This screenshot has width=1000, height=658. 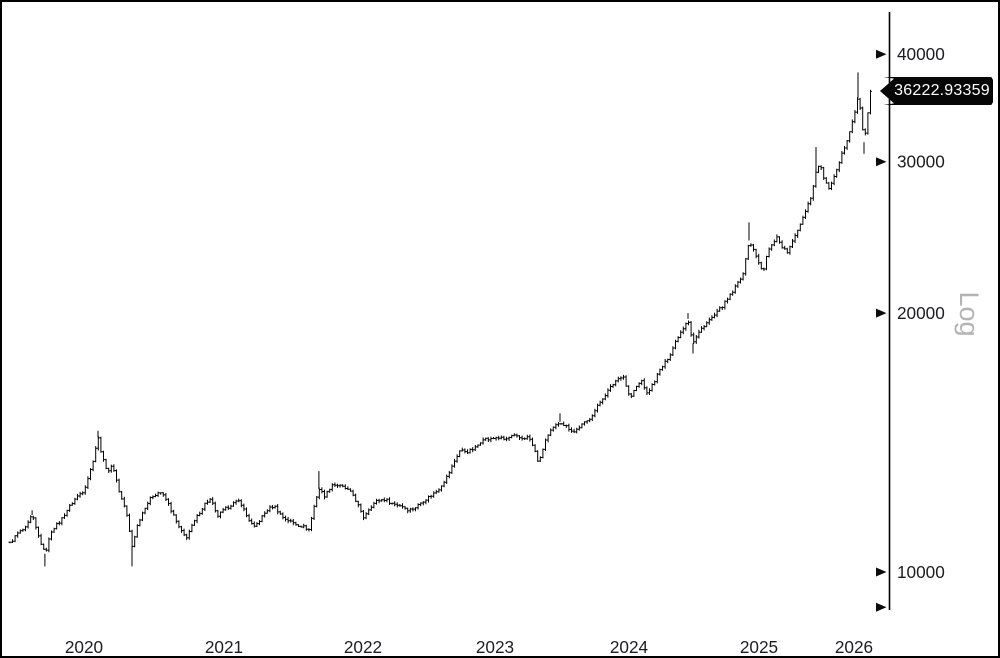 What do you see at coordinates (921, 162) in the screenshot?
I see `y-axis-tick-label: 30000` at bounding box center [921, 162].